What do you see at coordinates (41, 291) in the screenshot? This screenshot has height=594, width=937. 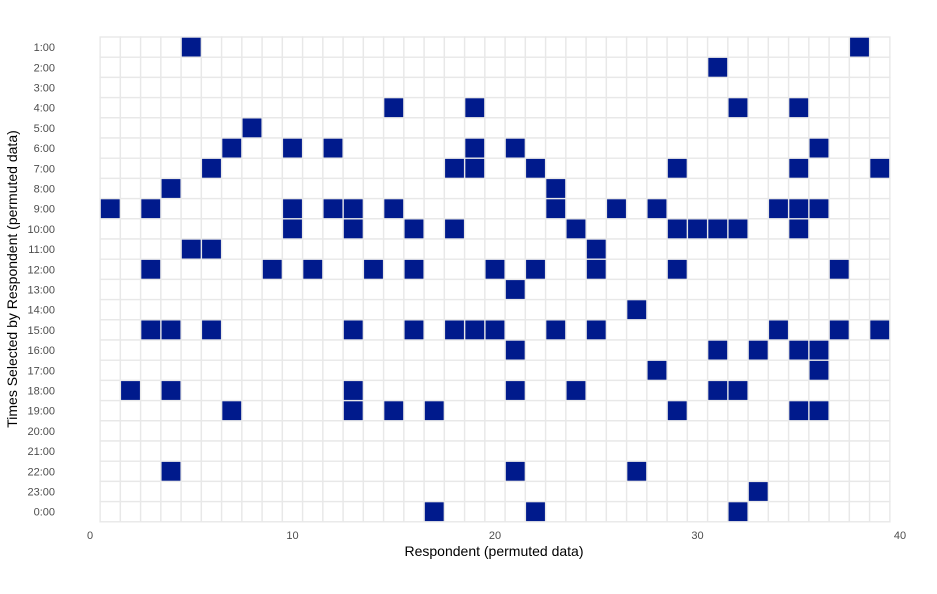 I see `y-tick-label: 13:00` at bounding box center [41, 291].